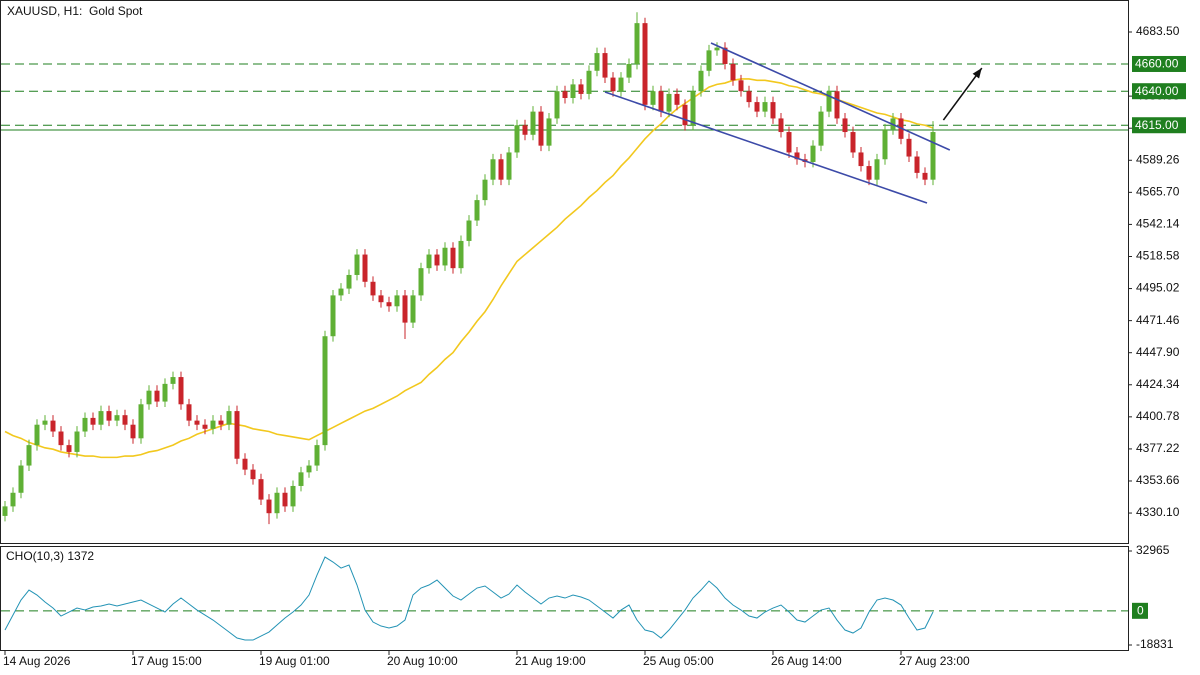 Image resolution: width=1200 pixels, height=675 pixels. Describe the element at coordinates (294, 661) in the screenshot. I see `x-tick-label: 19 Aug 01:00` at that location.